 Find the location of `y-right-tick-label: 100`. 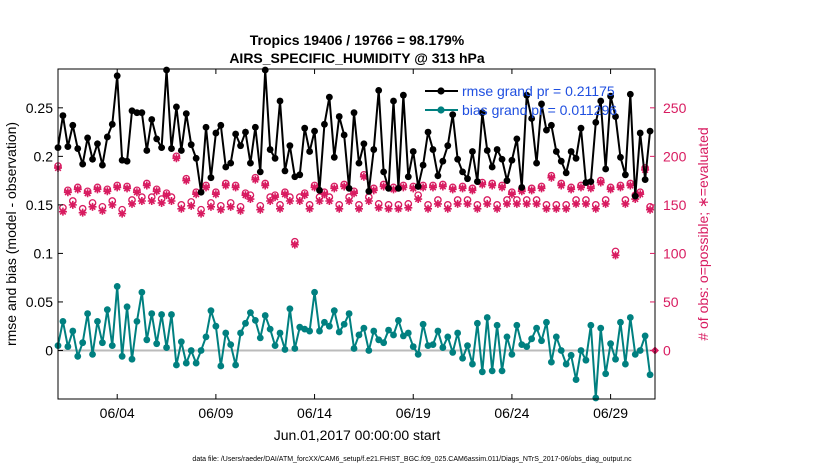

y-right-tick-label: 100 is located at coordinates (675, 253).